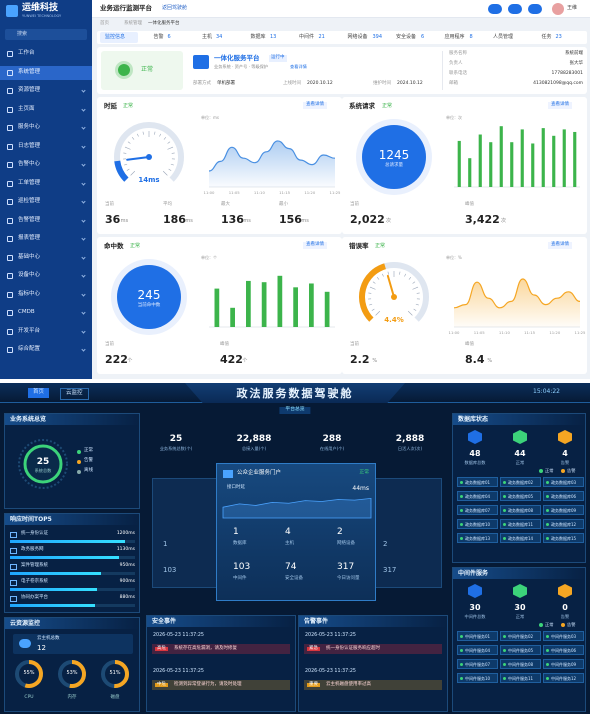 This screenshot has width=590, height=714. What do you see at coordinates (504, 332) in the screenshot?
I see `x-tick-label: 11:10` at bounding box center [504, 332].